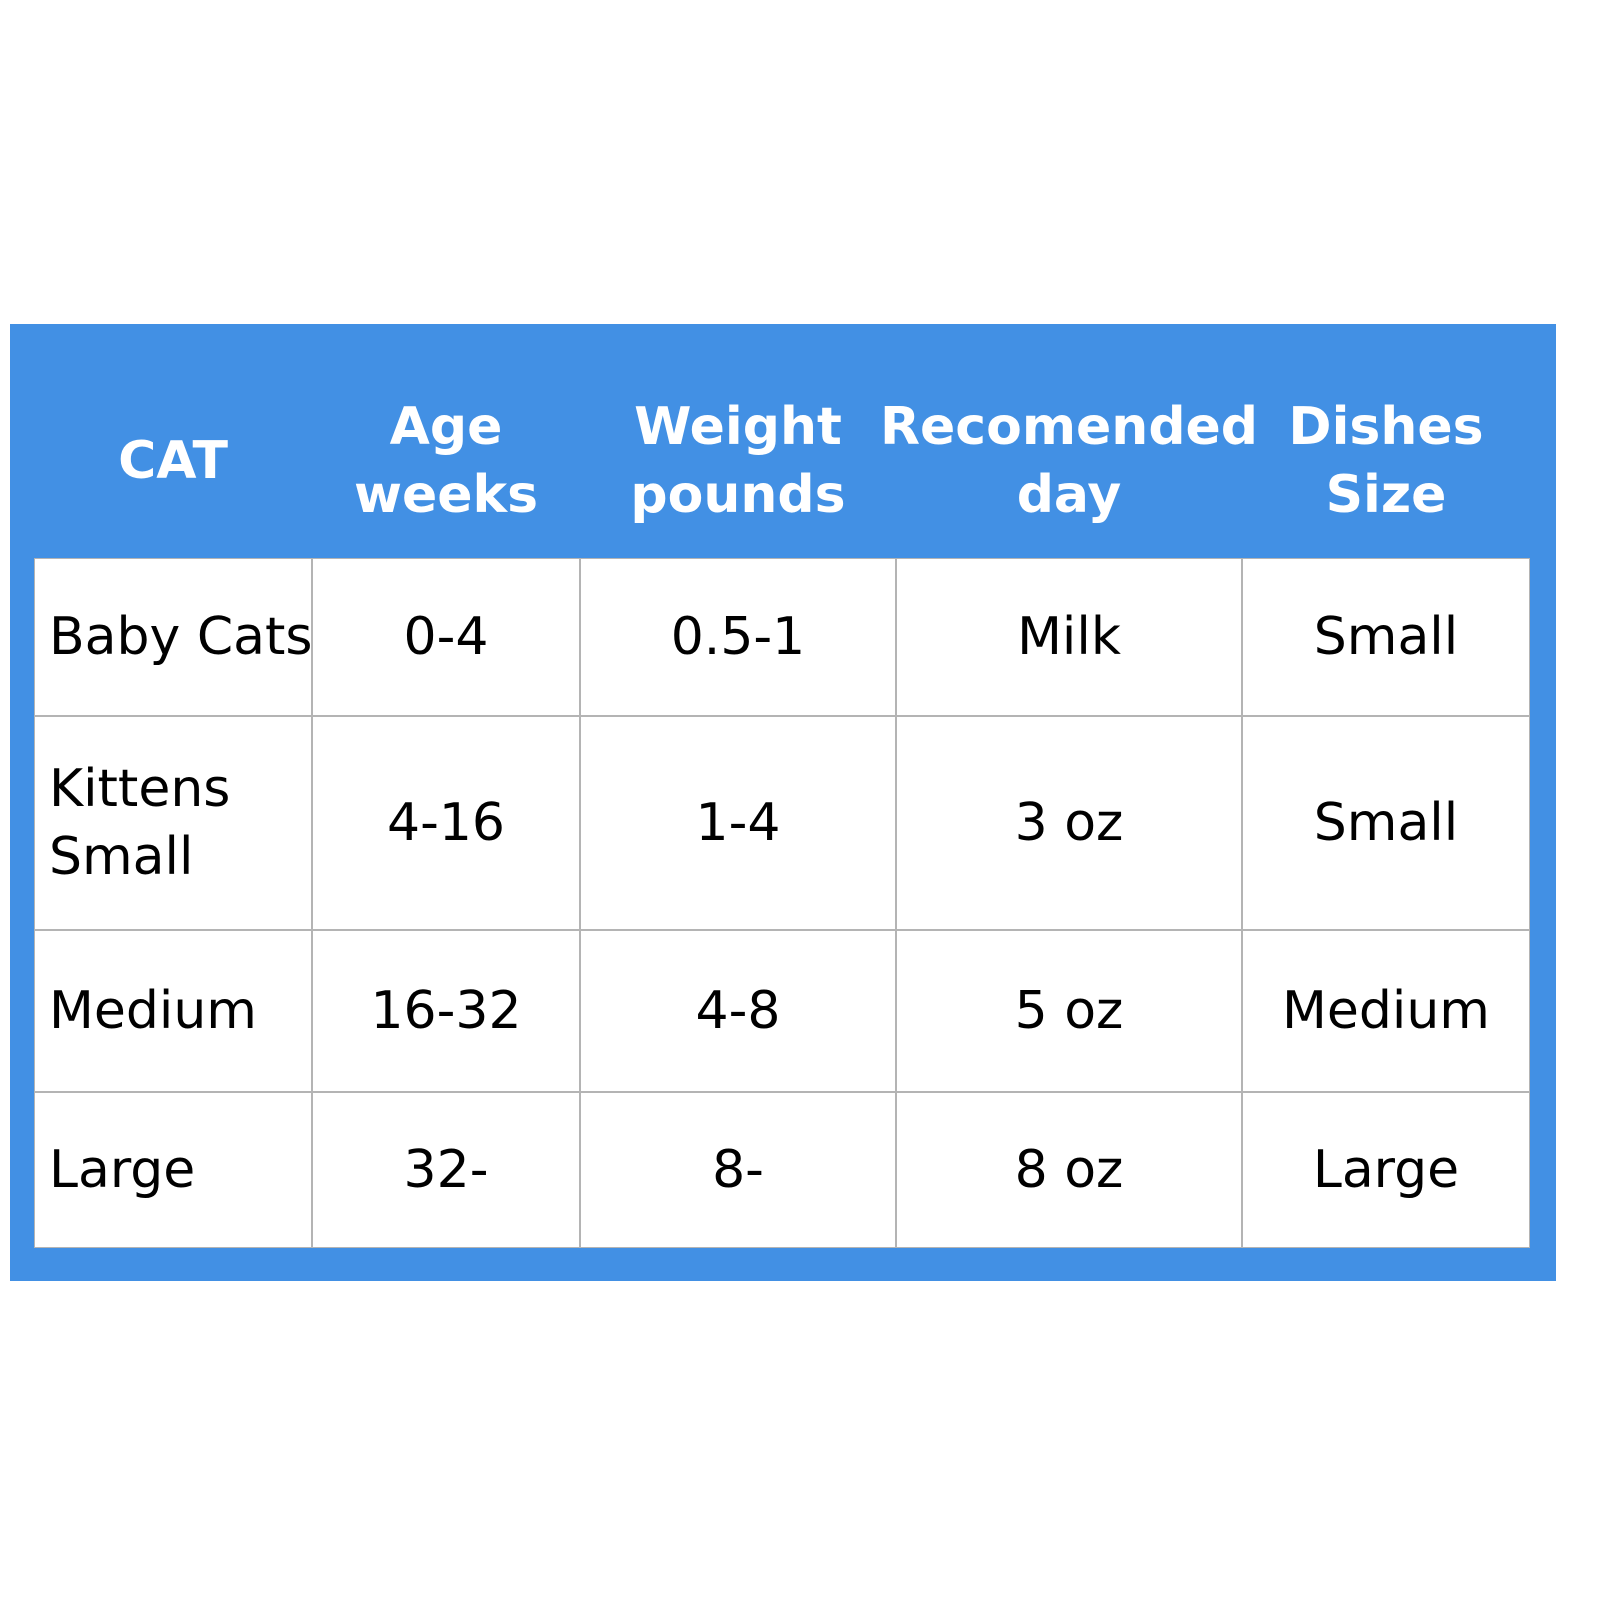  I want to click on cell-text: 8 oz, so click(1069, 1170).